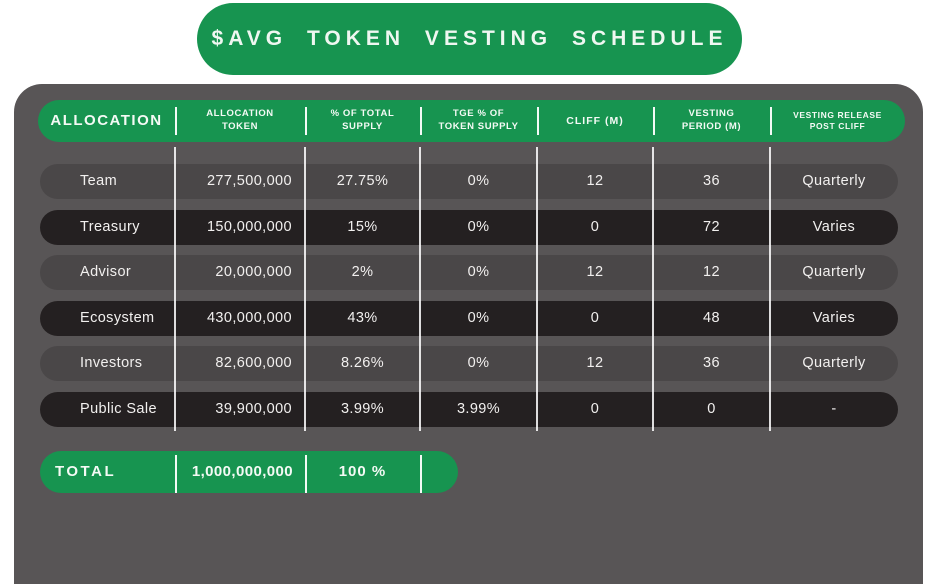 This screenshot has width=942, height=584. What do you see at coordinates (111, 363) in the screenshot?
I see `cell-allocation: Investors` at bounding box center [111, 363].